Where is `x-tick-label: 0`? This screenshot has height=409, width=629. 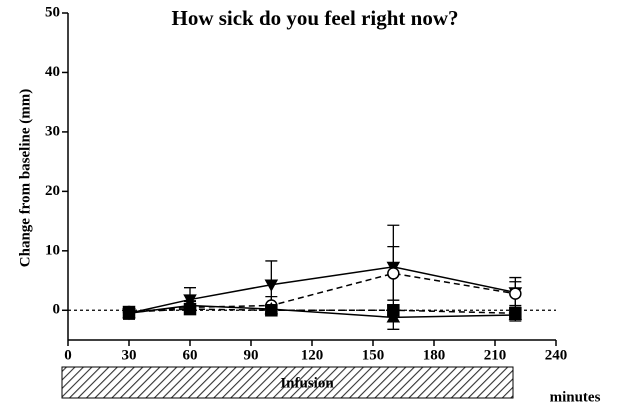 x-tick-label: 0 is located at coordinates (68, 355).